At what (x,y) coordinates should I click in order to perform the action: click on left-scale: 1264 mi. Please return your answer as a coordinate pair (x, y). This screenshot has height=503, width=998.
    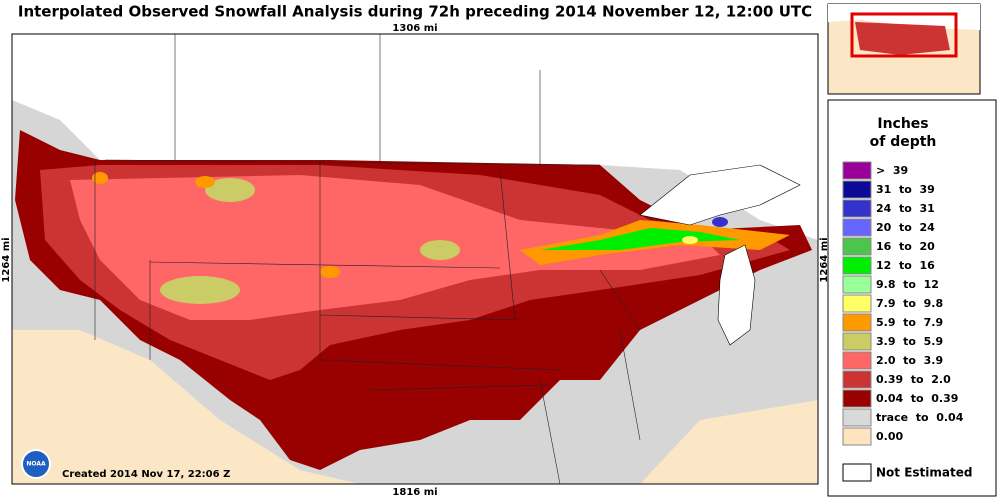
    Looking at the image, I should click on (6, 259).